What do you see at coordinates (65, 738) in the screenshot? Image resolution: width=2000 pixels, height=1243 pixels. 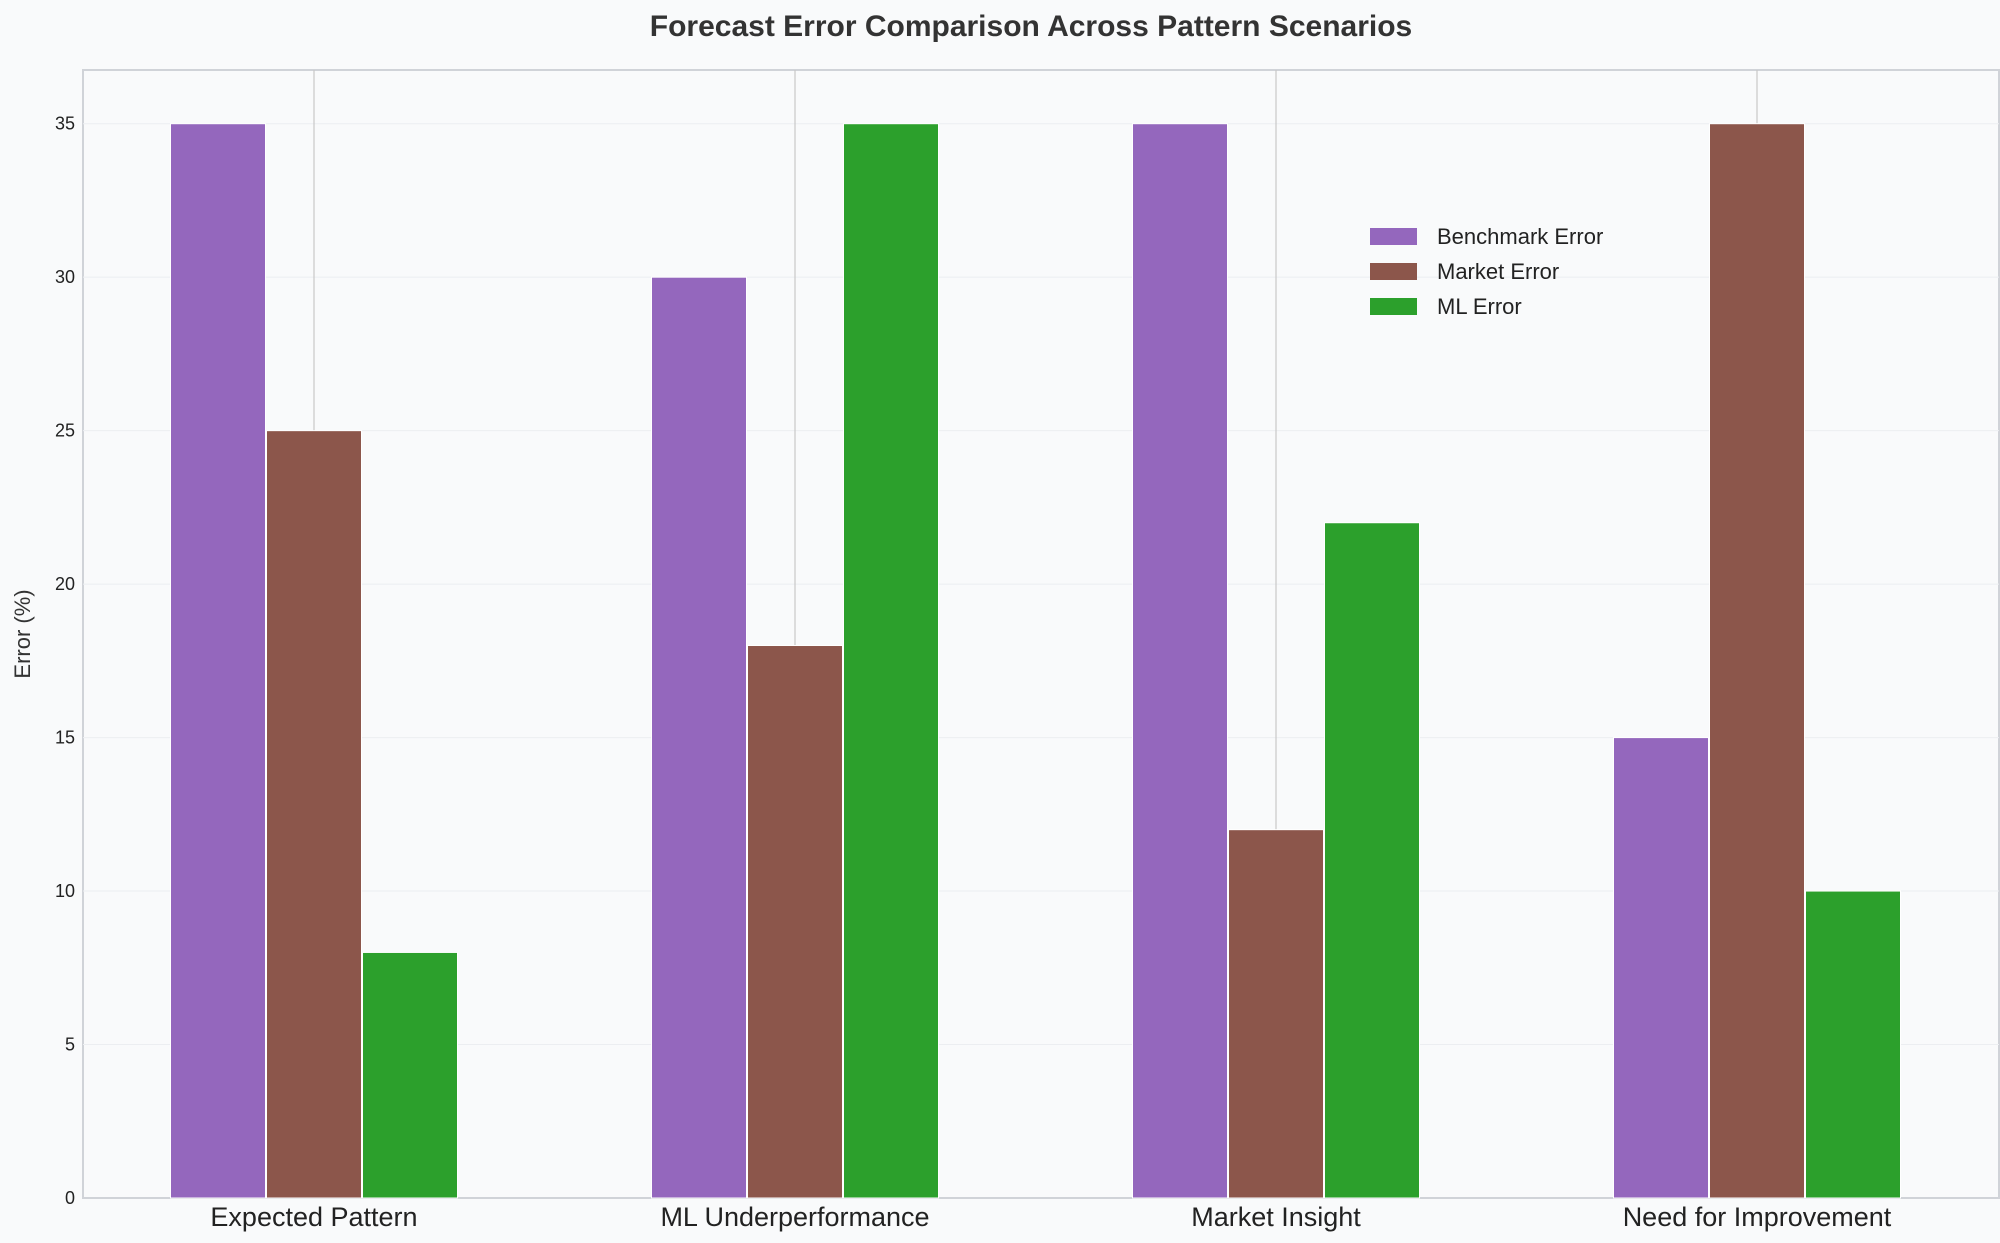 I see `y-tick-label: 15` at bounding box center [65, 738].